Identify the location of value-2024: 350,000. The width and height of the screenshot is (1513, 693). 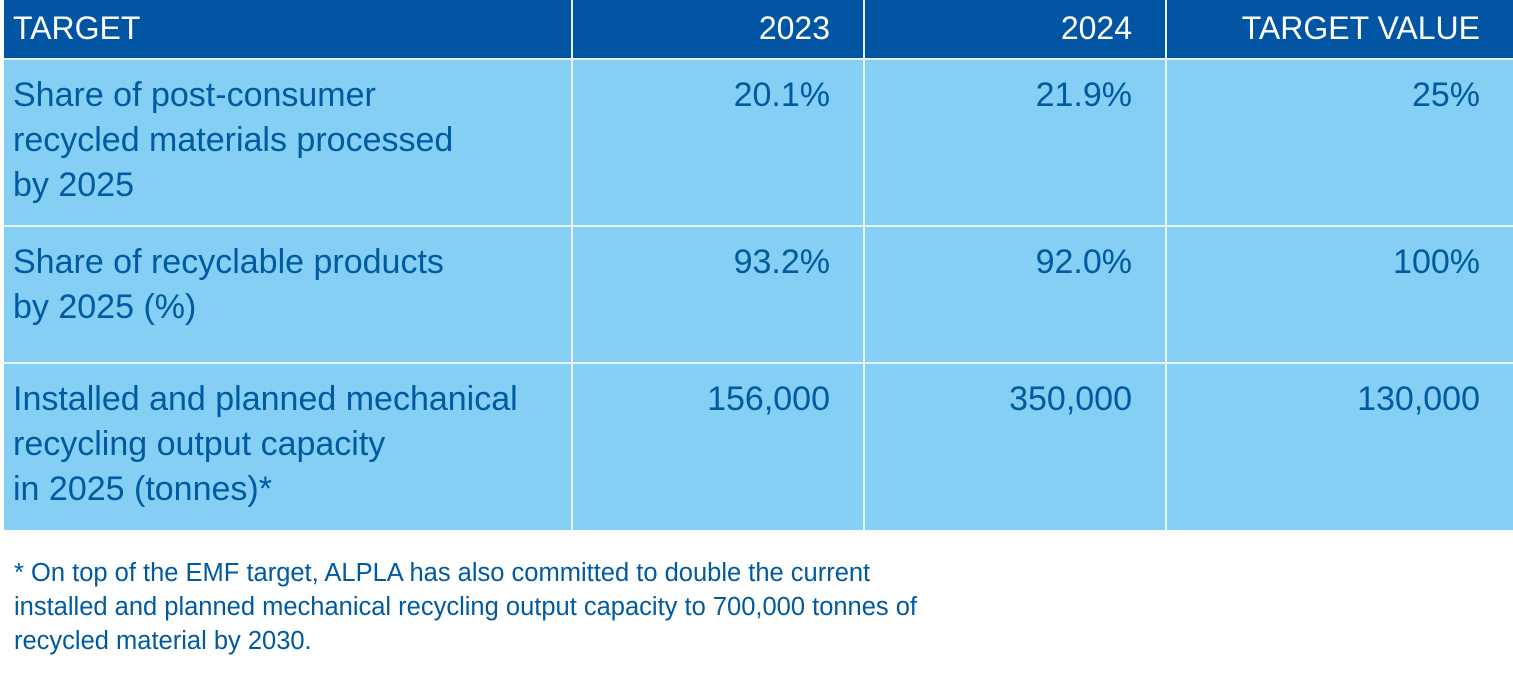
(1015, 446).